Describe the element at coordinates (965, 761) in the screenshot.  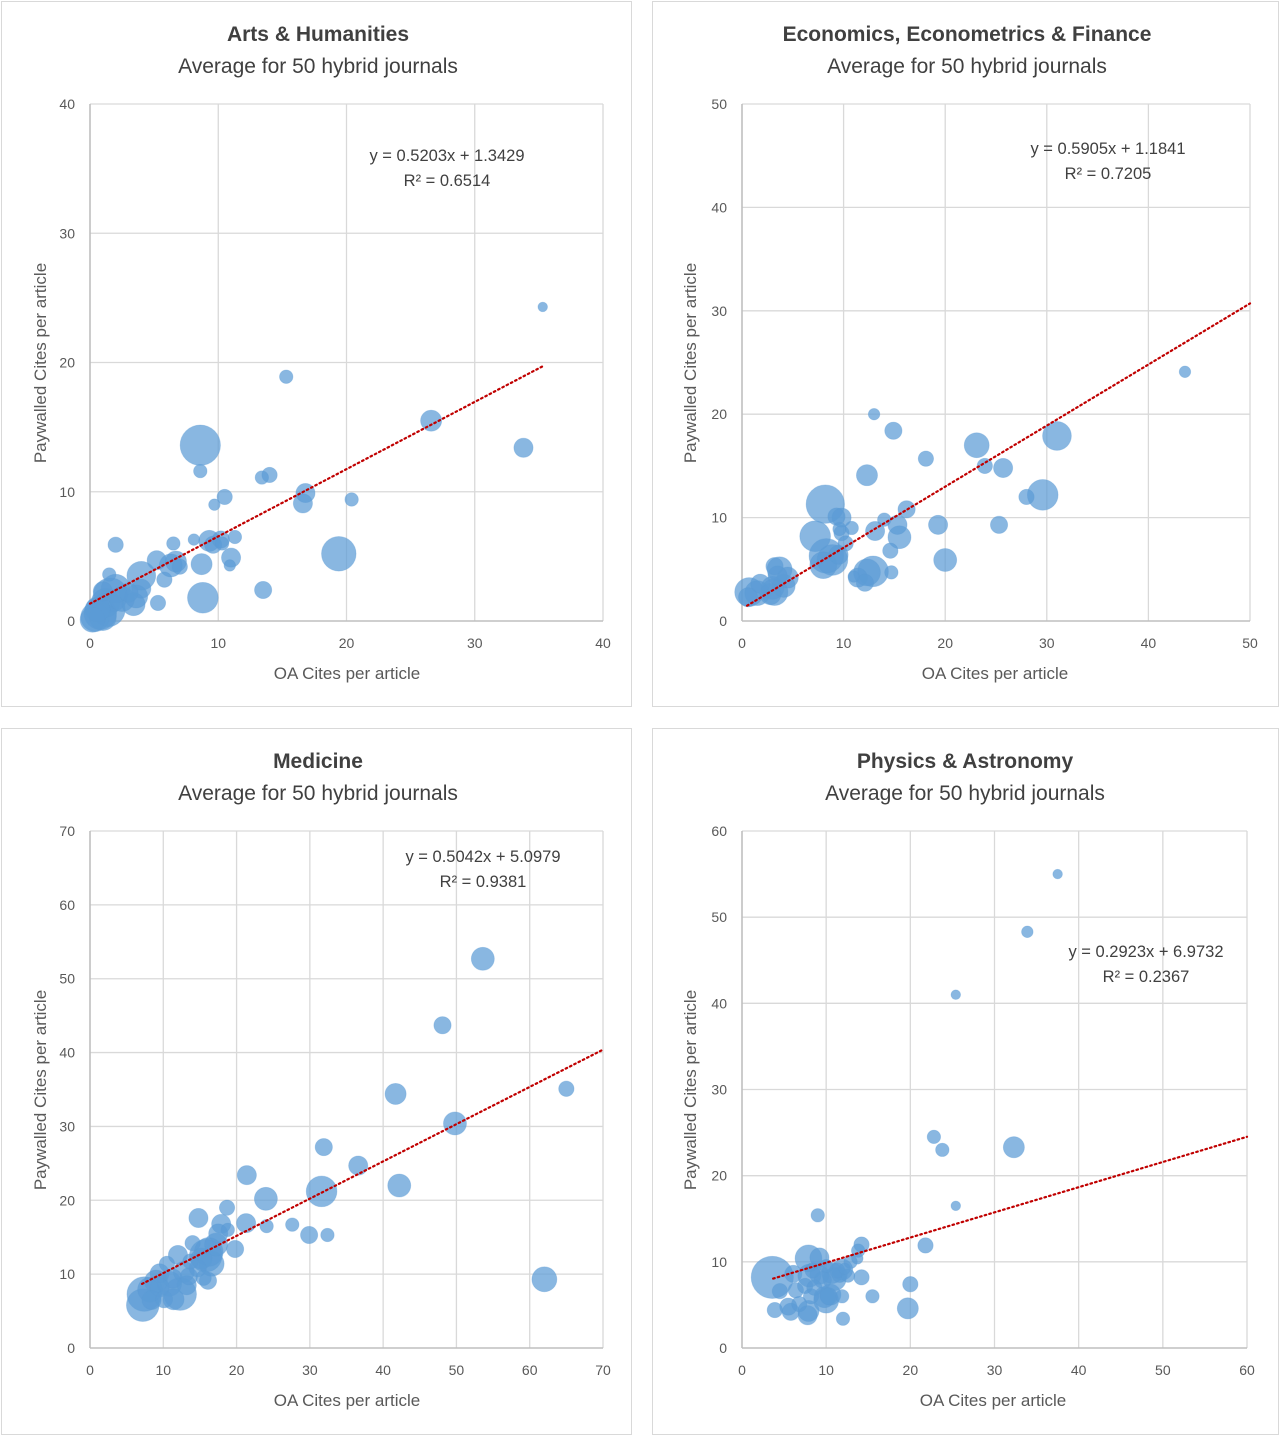
I see `chart-title: Physics & Astronomy` at that location.